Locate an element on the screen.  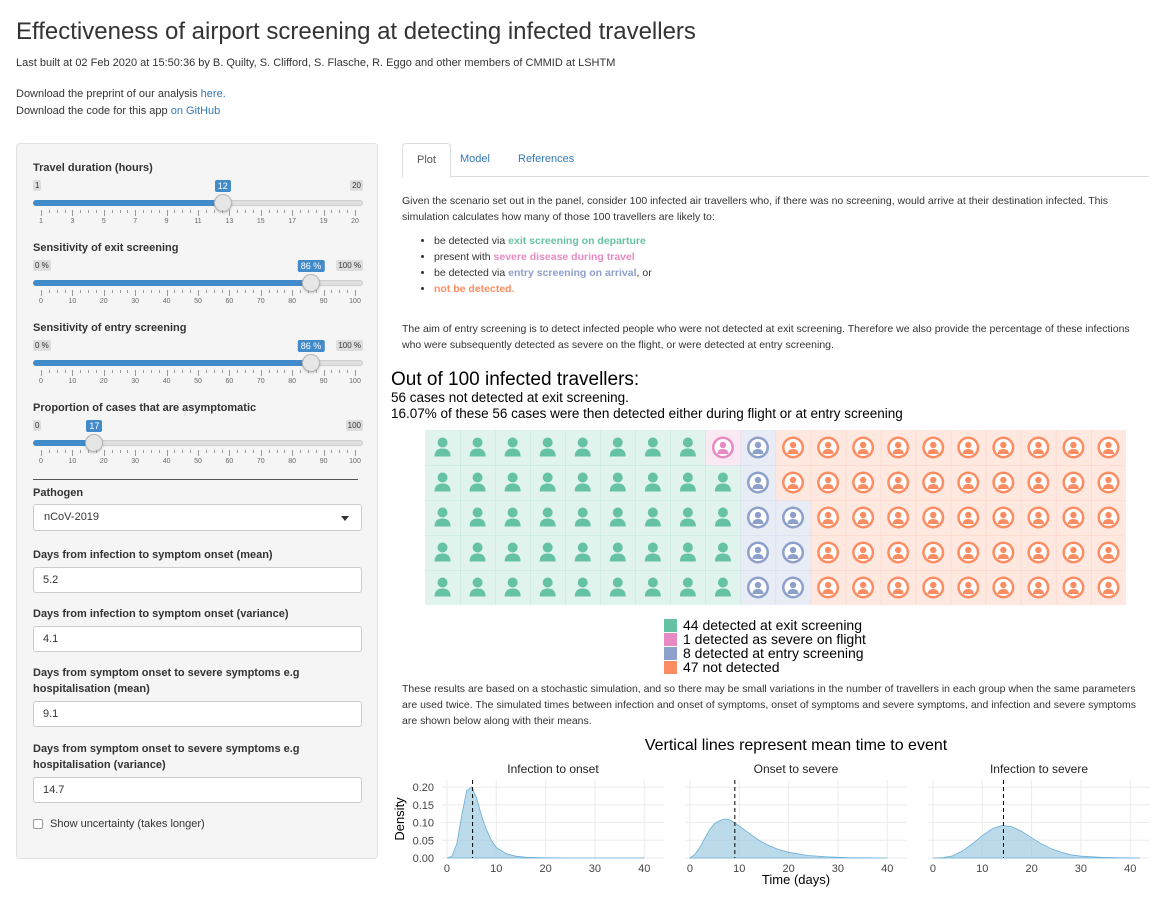
y-tick-label: 0.00 is located at coordinates (423, 859).